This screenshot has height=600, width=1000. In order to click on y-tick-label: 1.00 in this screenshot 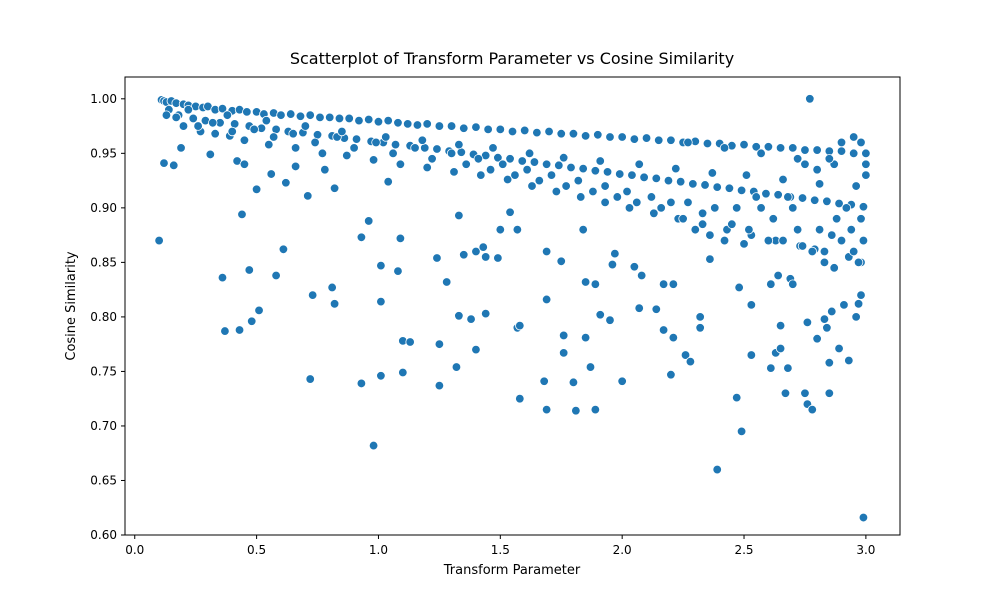, I will do `click(103, 99)`.